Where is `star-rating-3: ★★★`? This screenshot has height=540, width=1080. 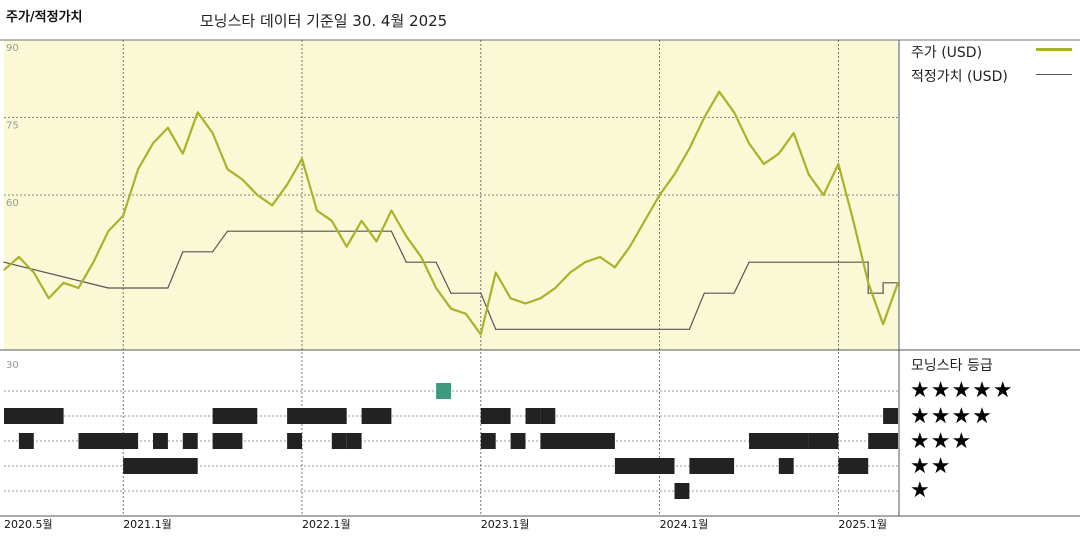
star-rating-3: ★★★ is located at coordinates (941, 441).